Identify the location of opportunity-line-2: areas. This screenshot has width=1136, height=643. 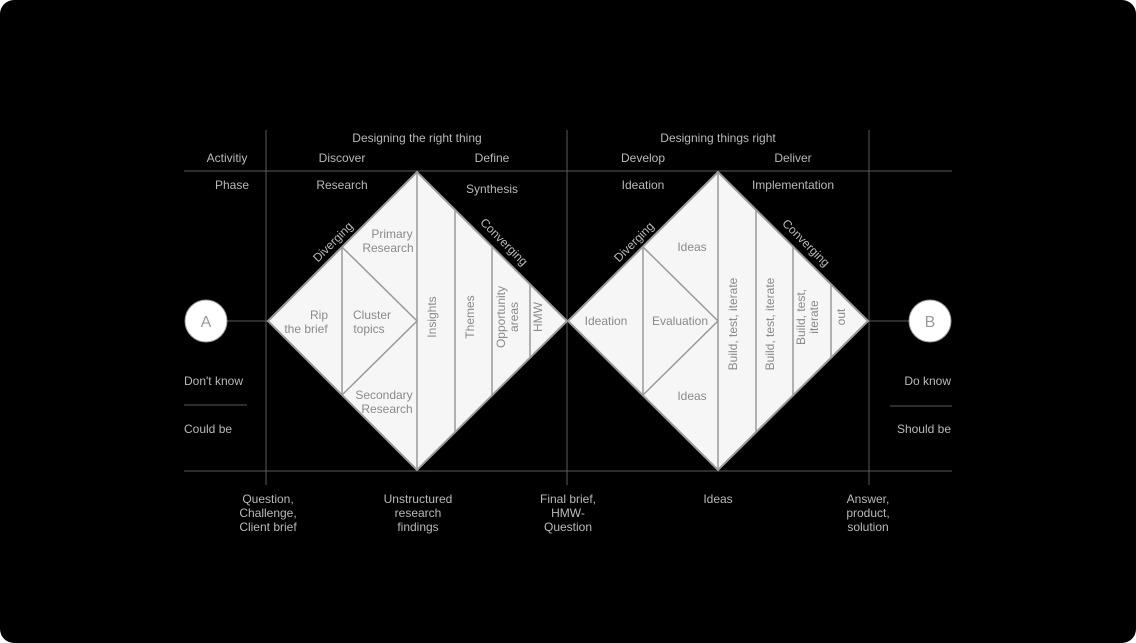
(514, 317).